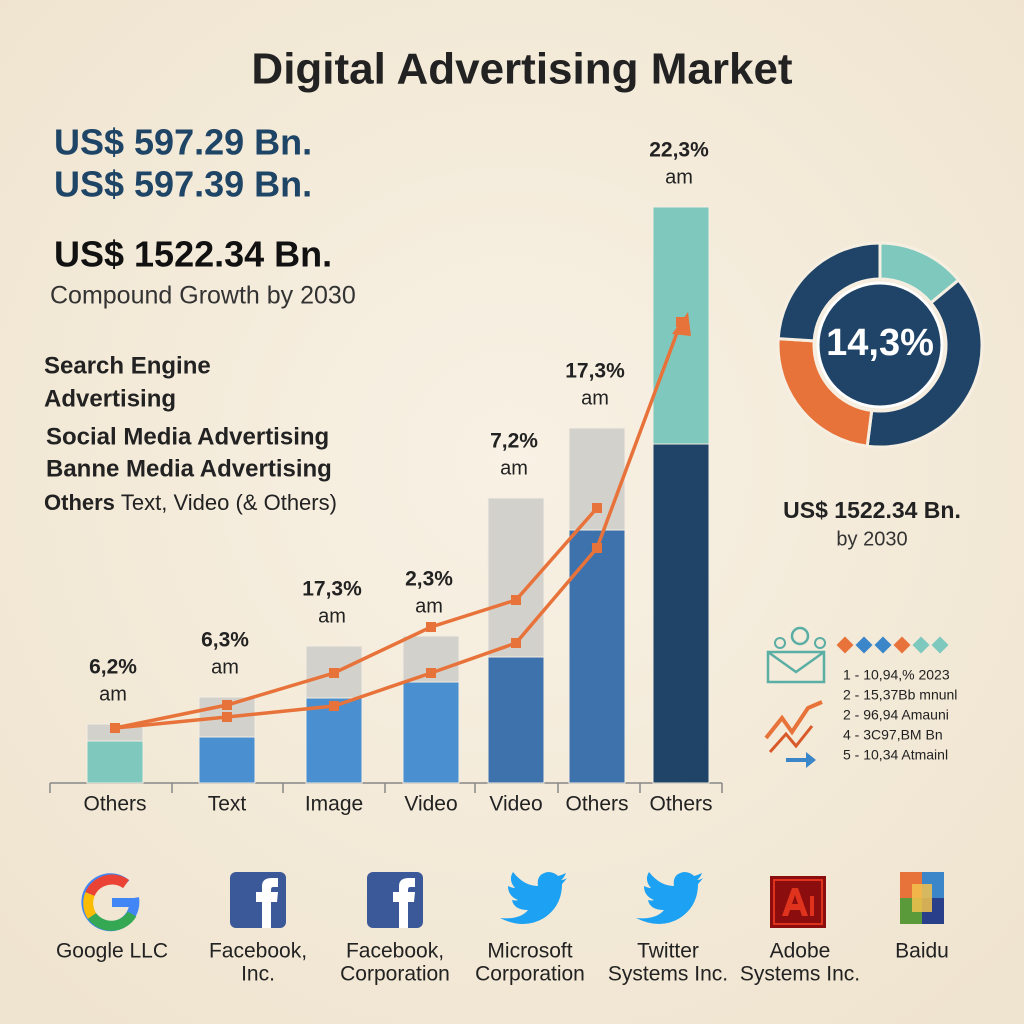  What do you see at coordinates (871, 539) in the screenshot?
I see `donut-footer-note: by 2030` at bounding box center [871, 539].